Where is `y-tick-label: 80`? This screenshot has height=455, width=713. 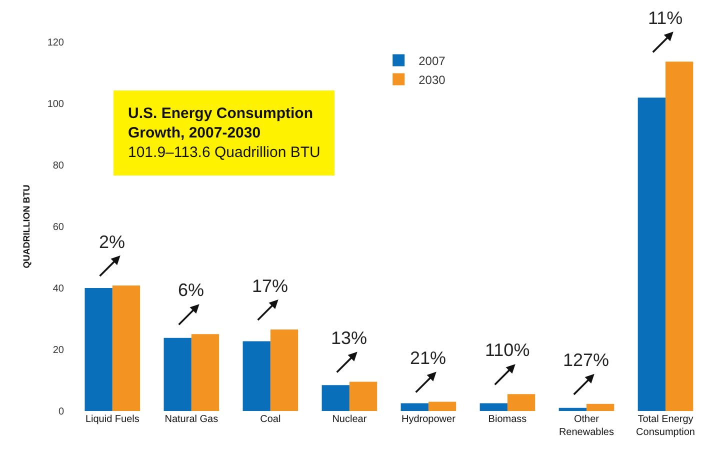
y-tick-label: 80 is located at coordinates (58, 166).